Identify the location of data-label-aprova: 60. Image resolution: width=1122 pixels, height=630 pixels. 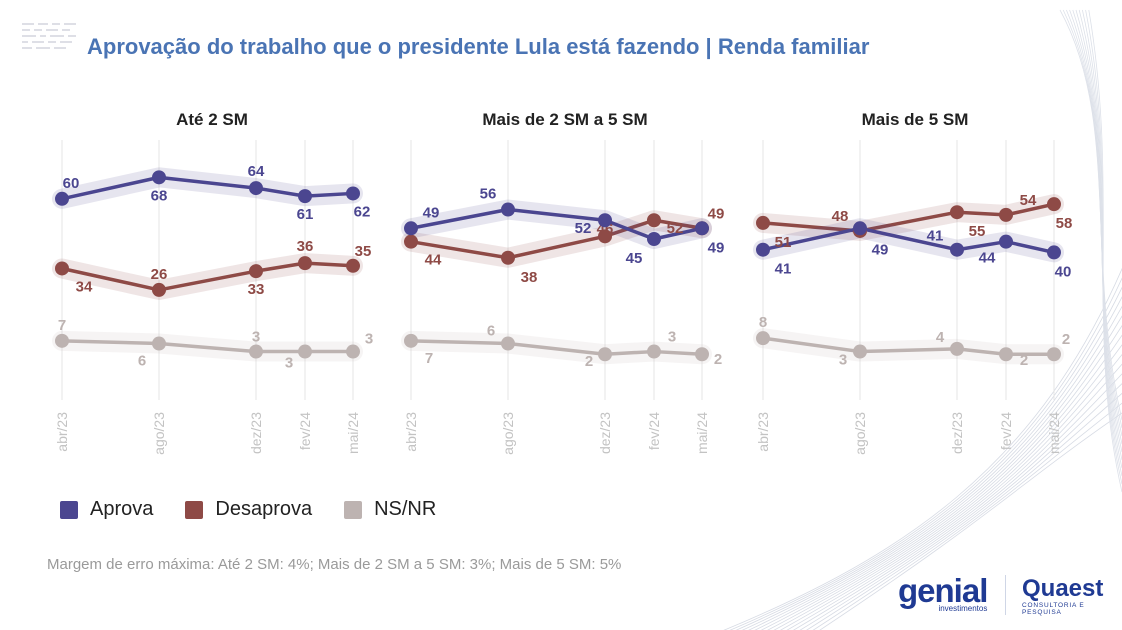
(71, 183).